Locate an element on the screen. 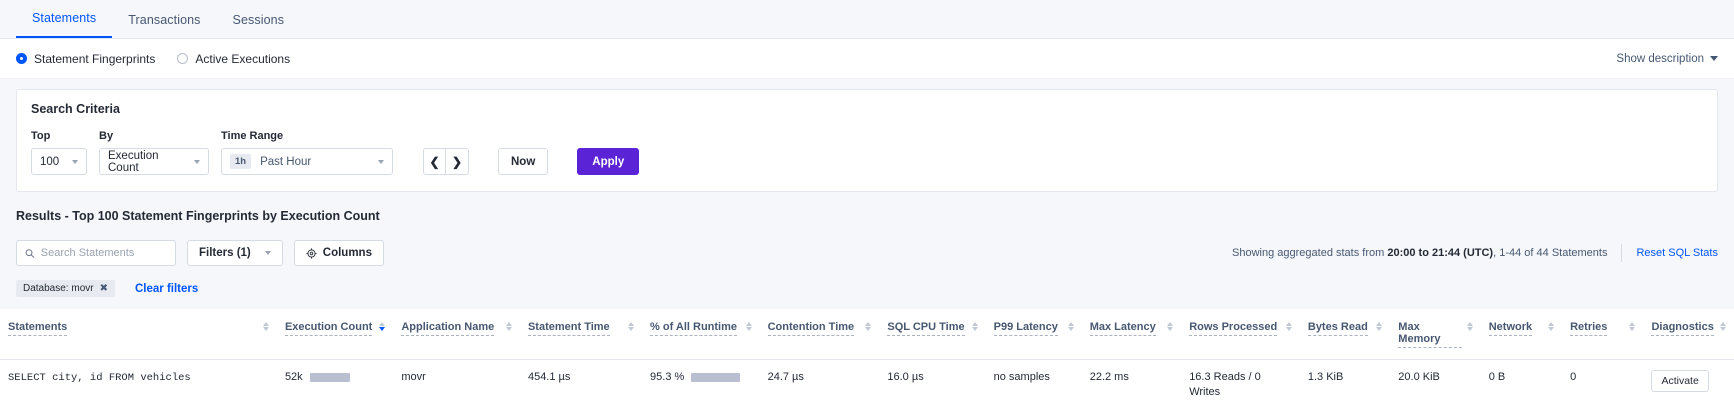 The image size is (1734, 401). rows-processed-value: 16.3 Reads / 0 Writes is located at coordinates (1225, 384).